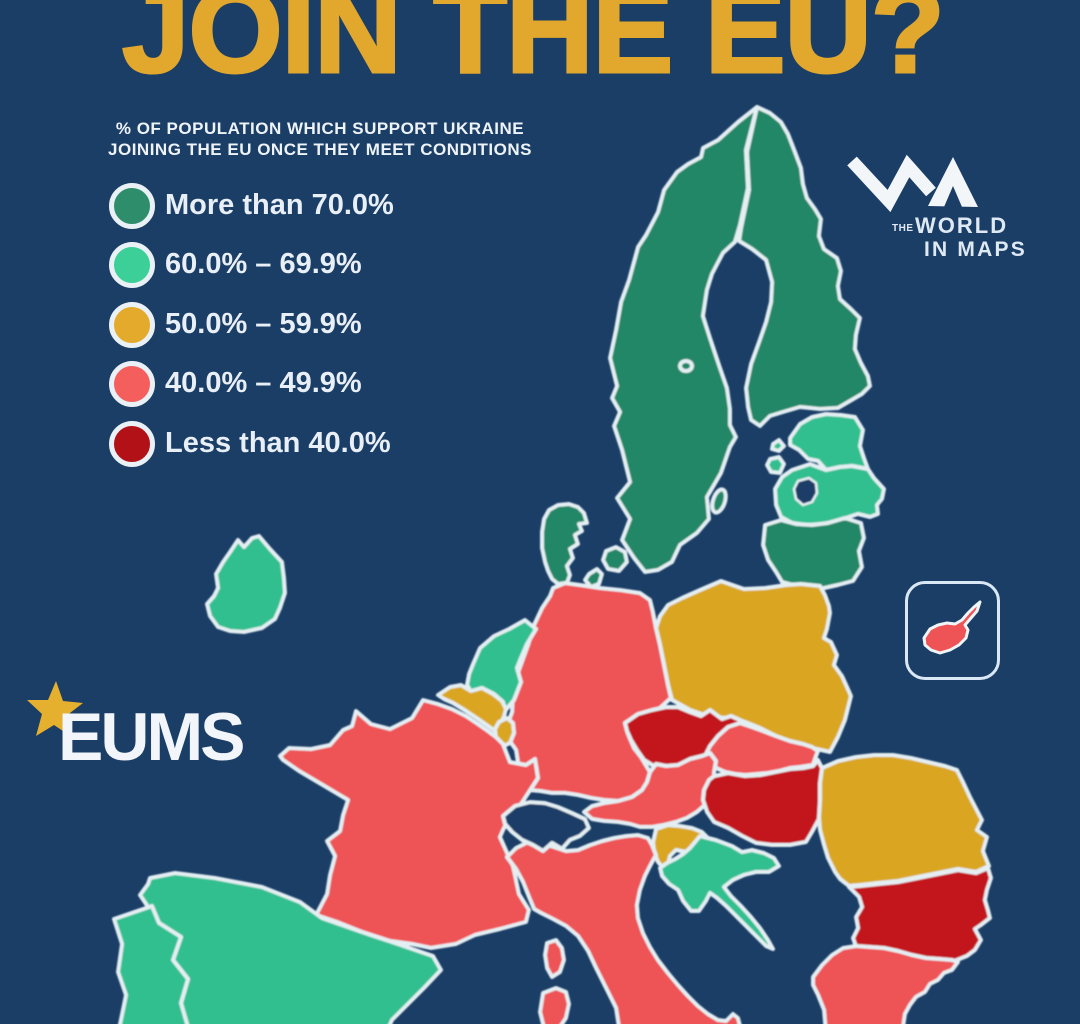 This screenshot has height=1024, width=1080. I want to click on svg-text: EUMS, so click(150, 737).